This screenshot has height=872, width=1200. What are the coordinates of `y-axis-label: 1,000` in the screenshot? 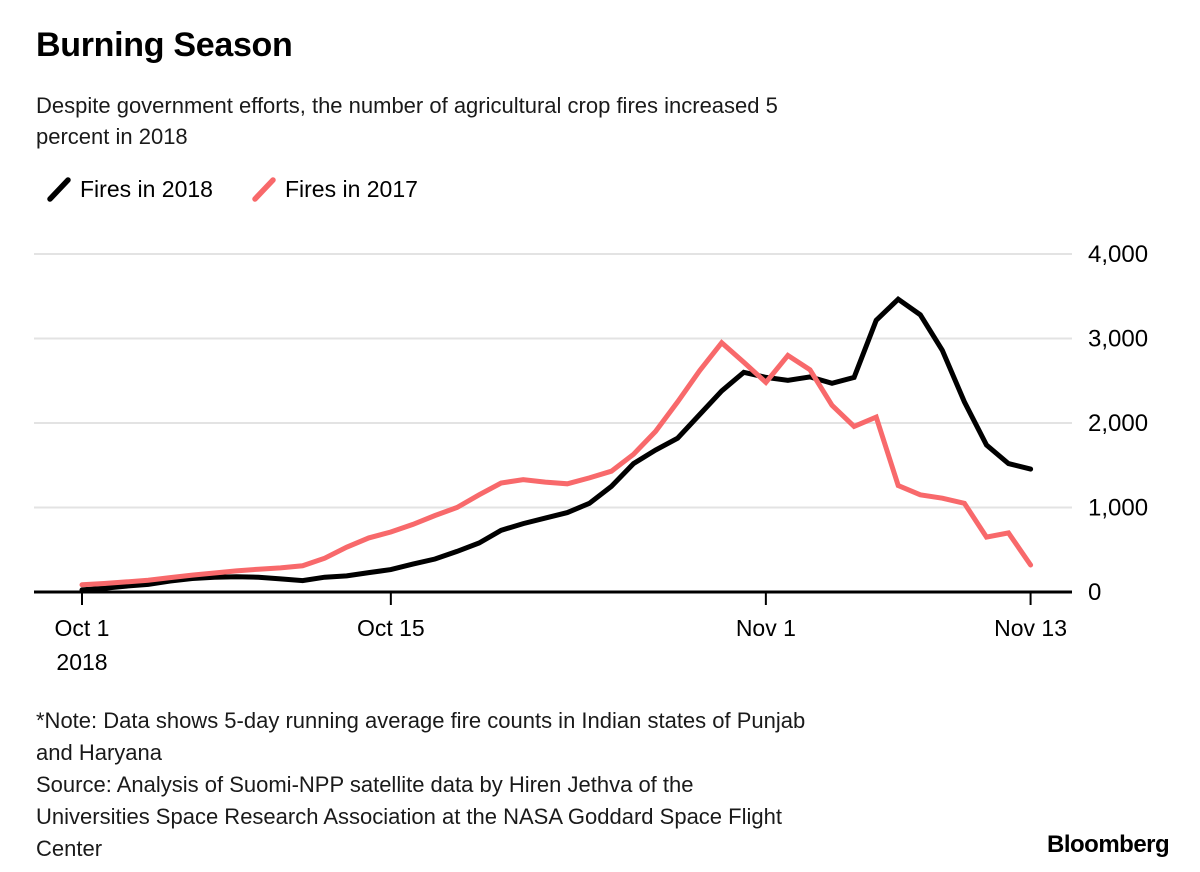 It's located at (1118, 508).